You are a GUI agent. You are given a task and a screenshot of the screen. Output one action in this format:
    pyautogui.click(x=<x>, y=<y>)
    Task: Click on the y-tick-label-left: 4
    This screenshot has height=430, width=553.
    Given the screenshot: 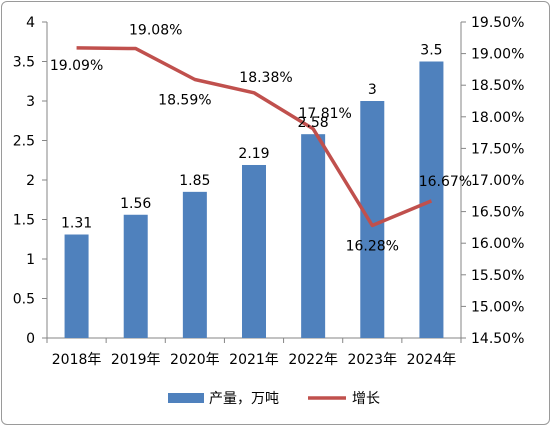 What is the action you would take?
    pyautogui.click(x=30, y=23)
    